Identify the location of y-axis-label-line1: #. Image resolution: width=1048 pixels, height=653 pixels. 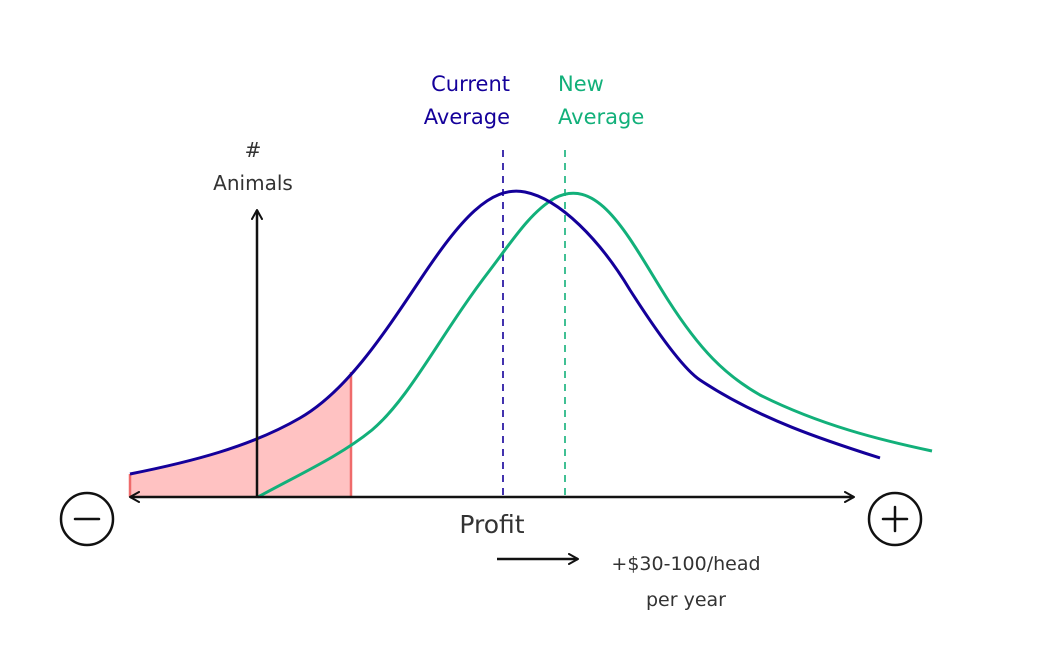
(253, 150).